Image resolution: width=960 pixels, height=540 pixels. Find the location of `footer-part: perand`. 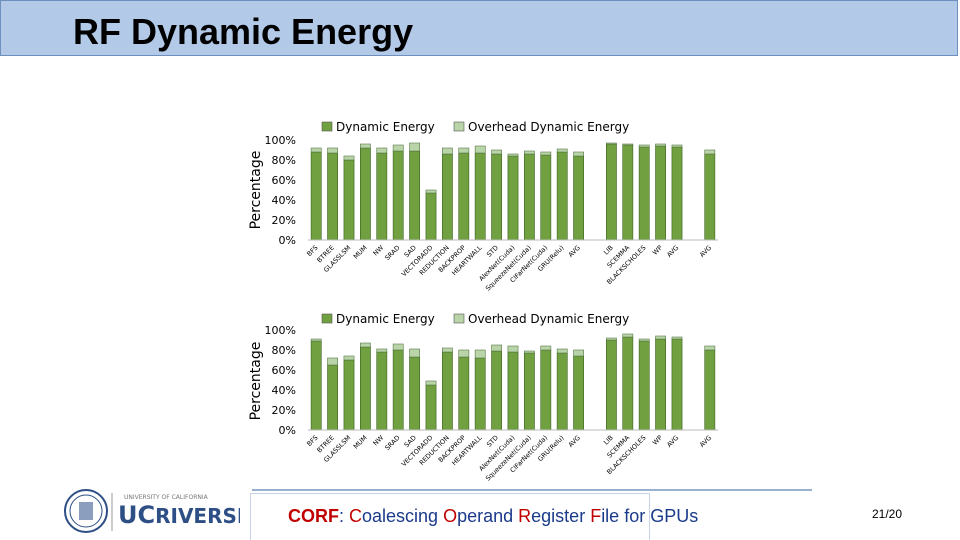

footer-part: perand is located at coordinates (488, 516).